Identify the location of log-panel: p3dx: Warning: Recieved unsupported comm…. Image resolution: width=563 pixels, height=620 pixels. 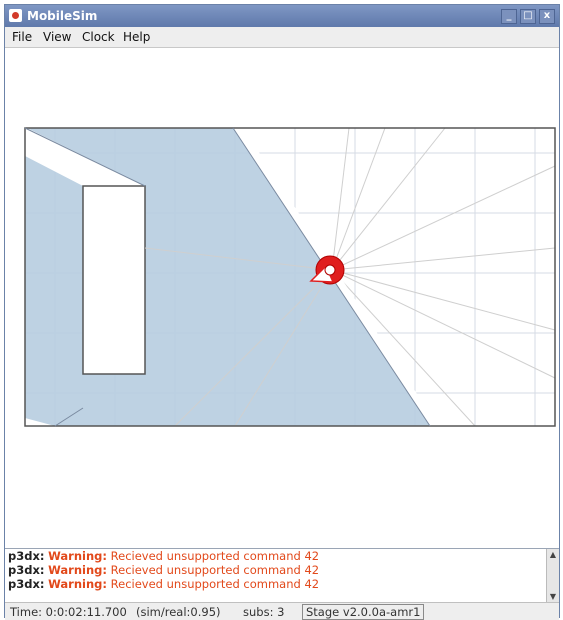
(282, 575).